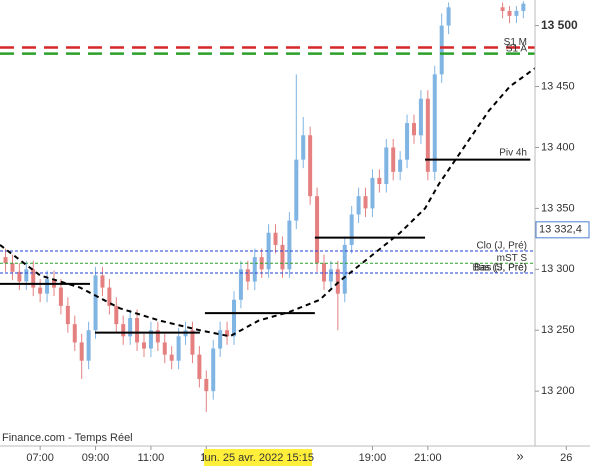 Image resolution: width=590 pixels, height=467 pixels. What do you see at coordinates (513, 152) in the screenshot?
I see `pivot-label: Piv 4h` at bounding box center [513, 152].